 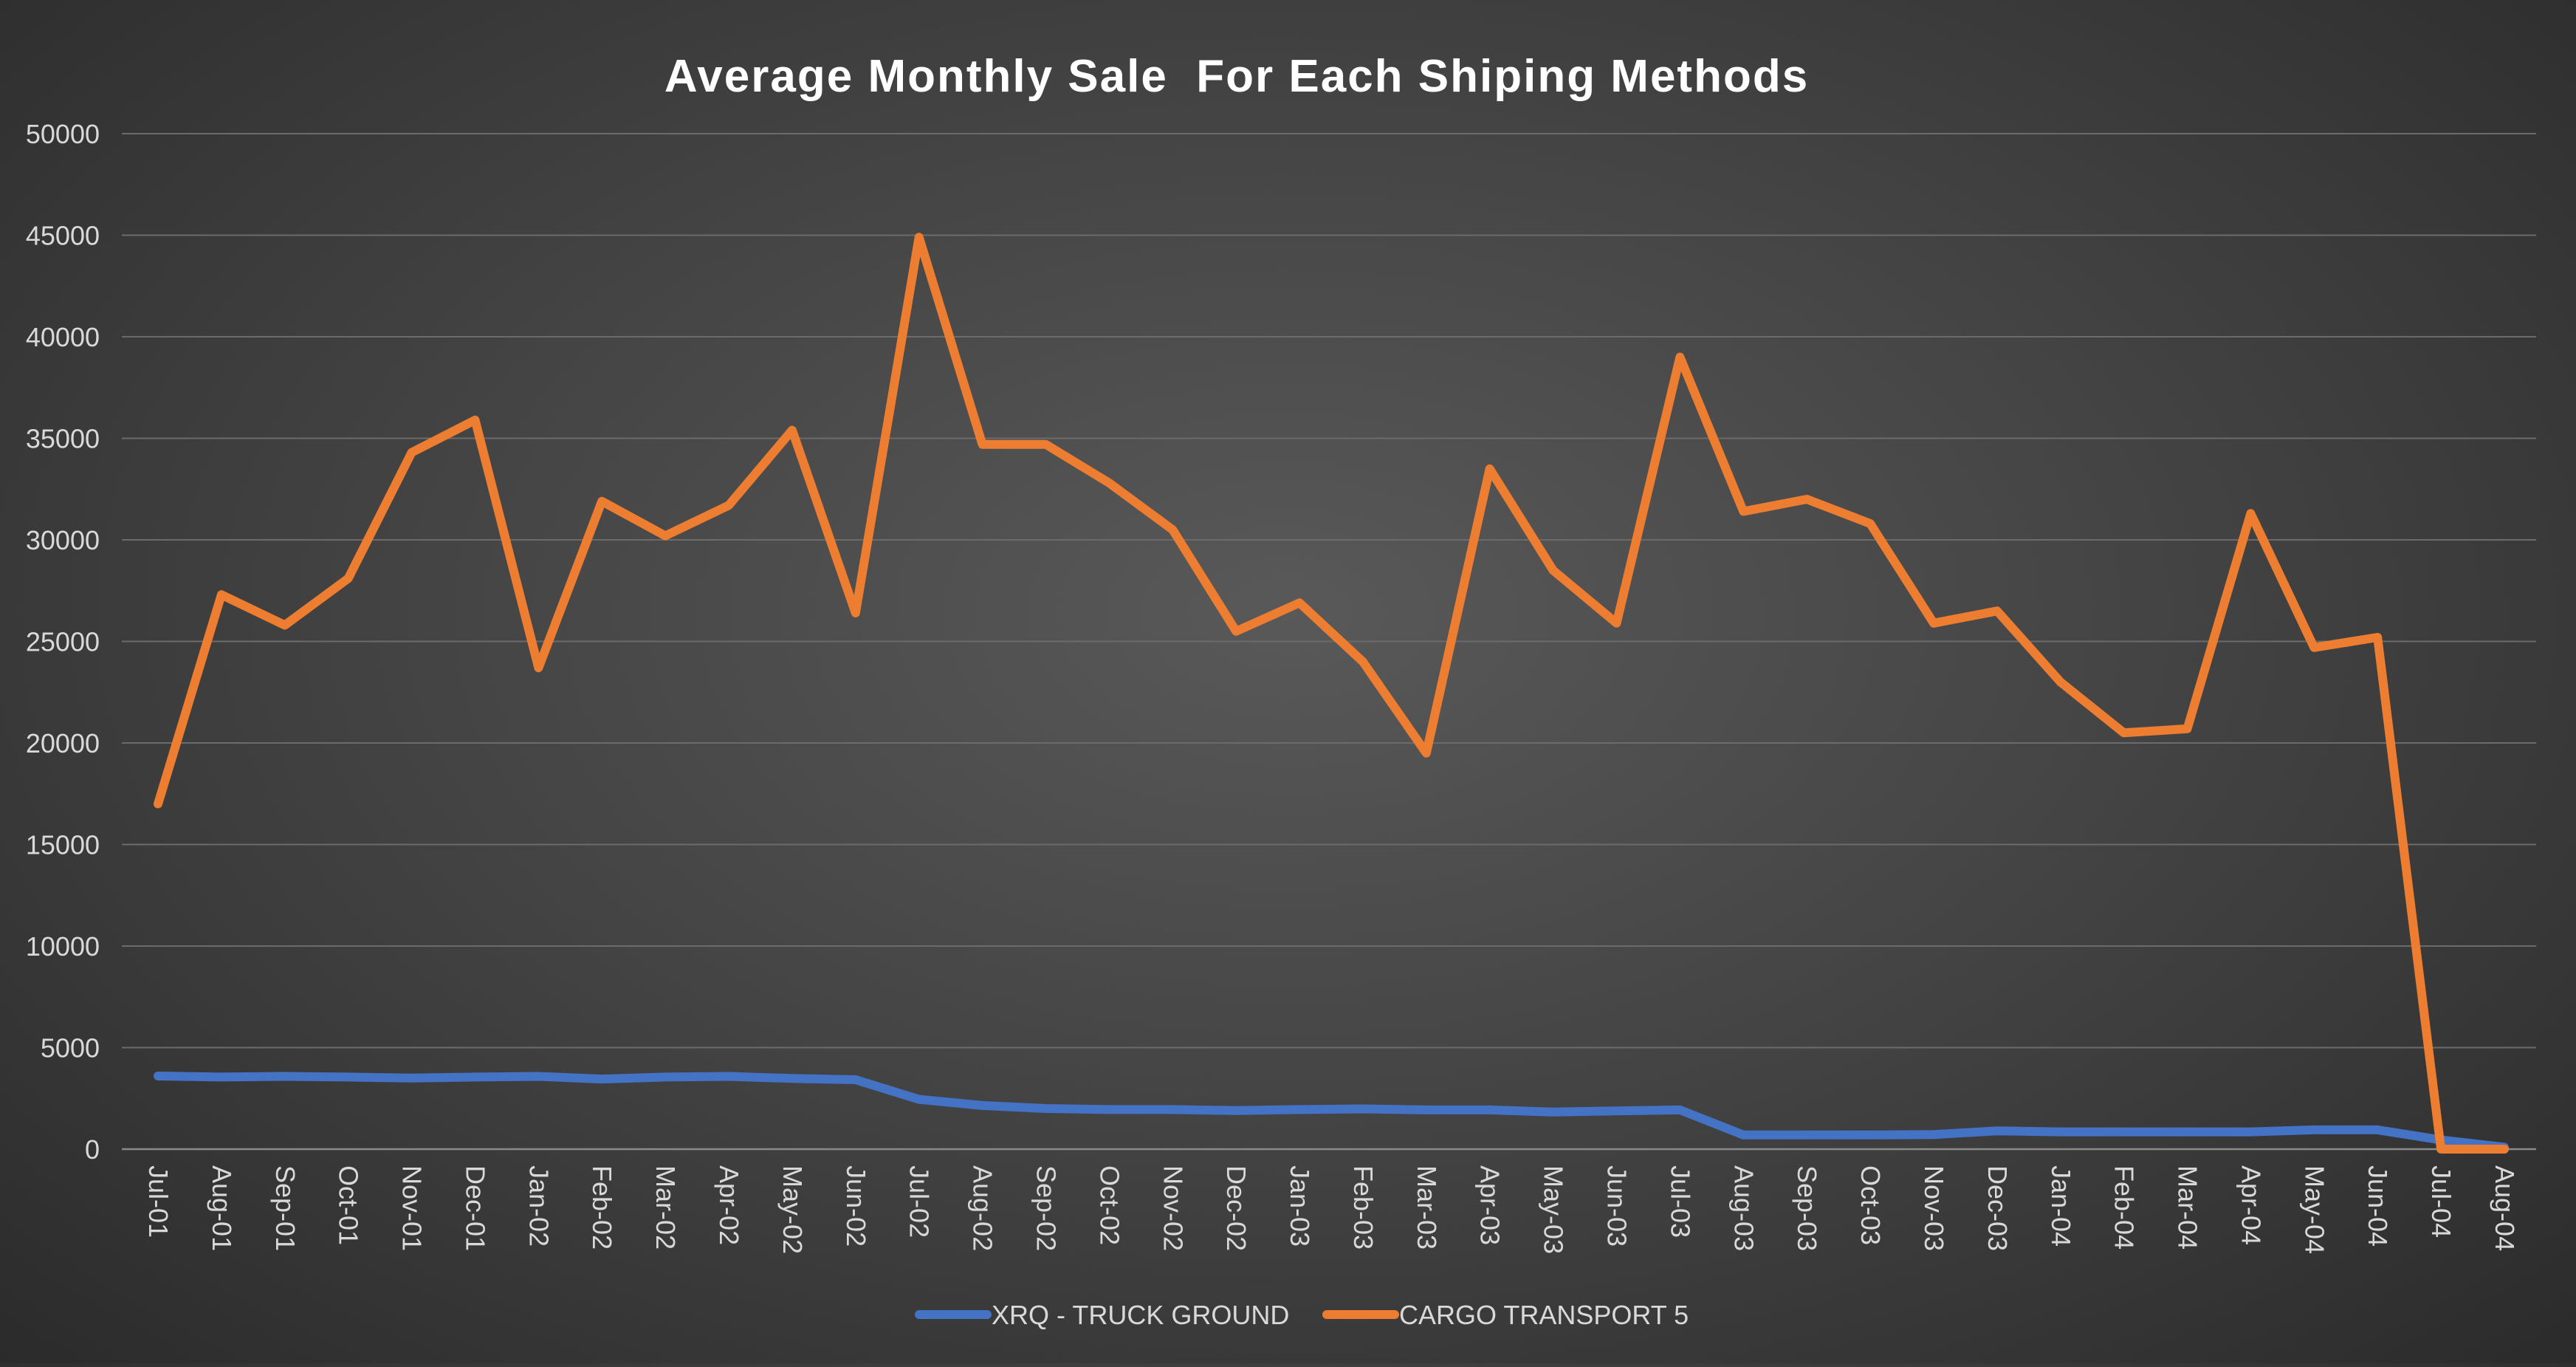 What do you see at coordinates (1807, 1208) in the screenshot?
I see `x-tick-label: Sep-03` at bounding box center [1807, 1208].